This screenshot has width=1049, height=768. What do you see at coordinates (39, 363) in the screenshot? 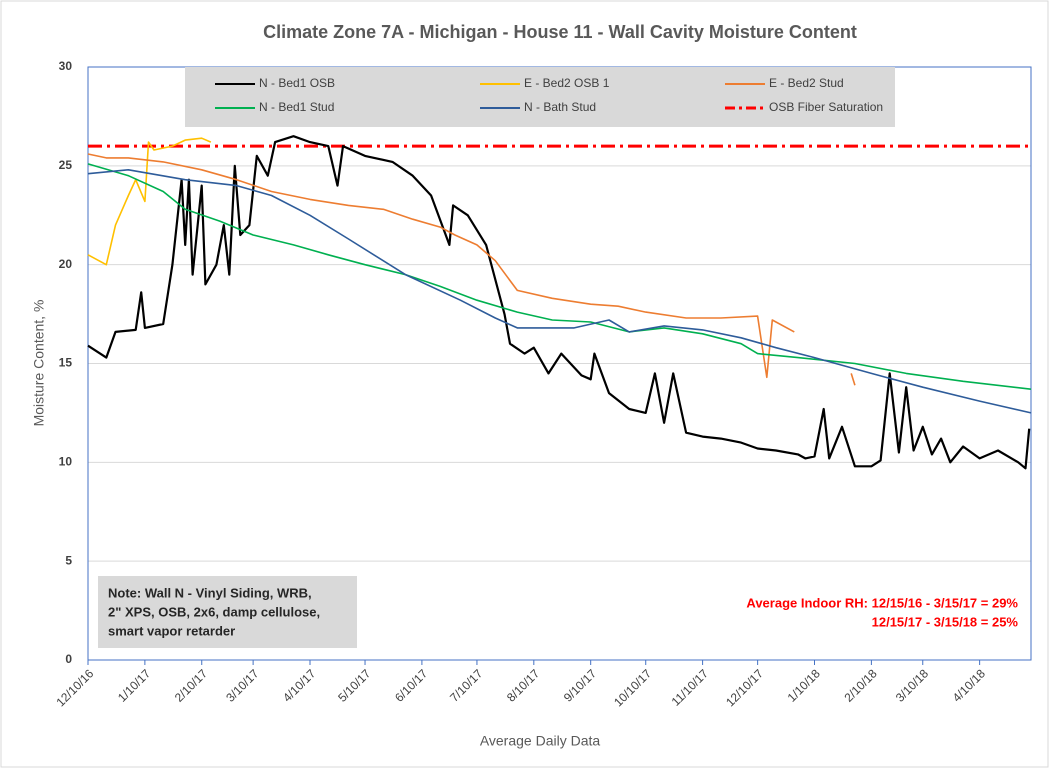
I see `y-axis-label: Moisture Content, %` at bounding box center [39, 363].